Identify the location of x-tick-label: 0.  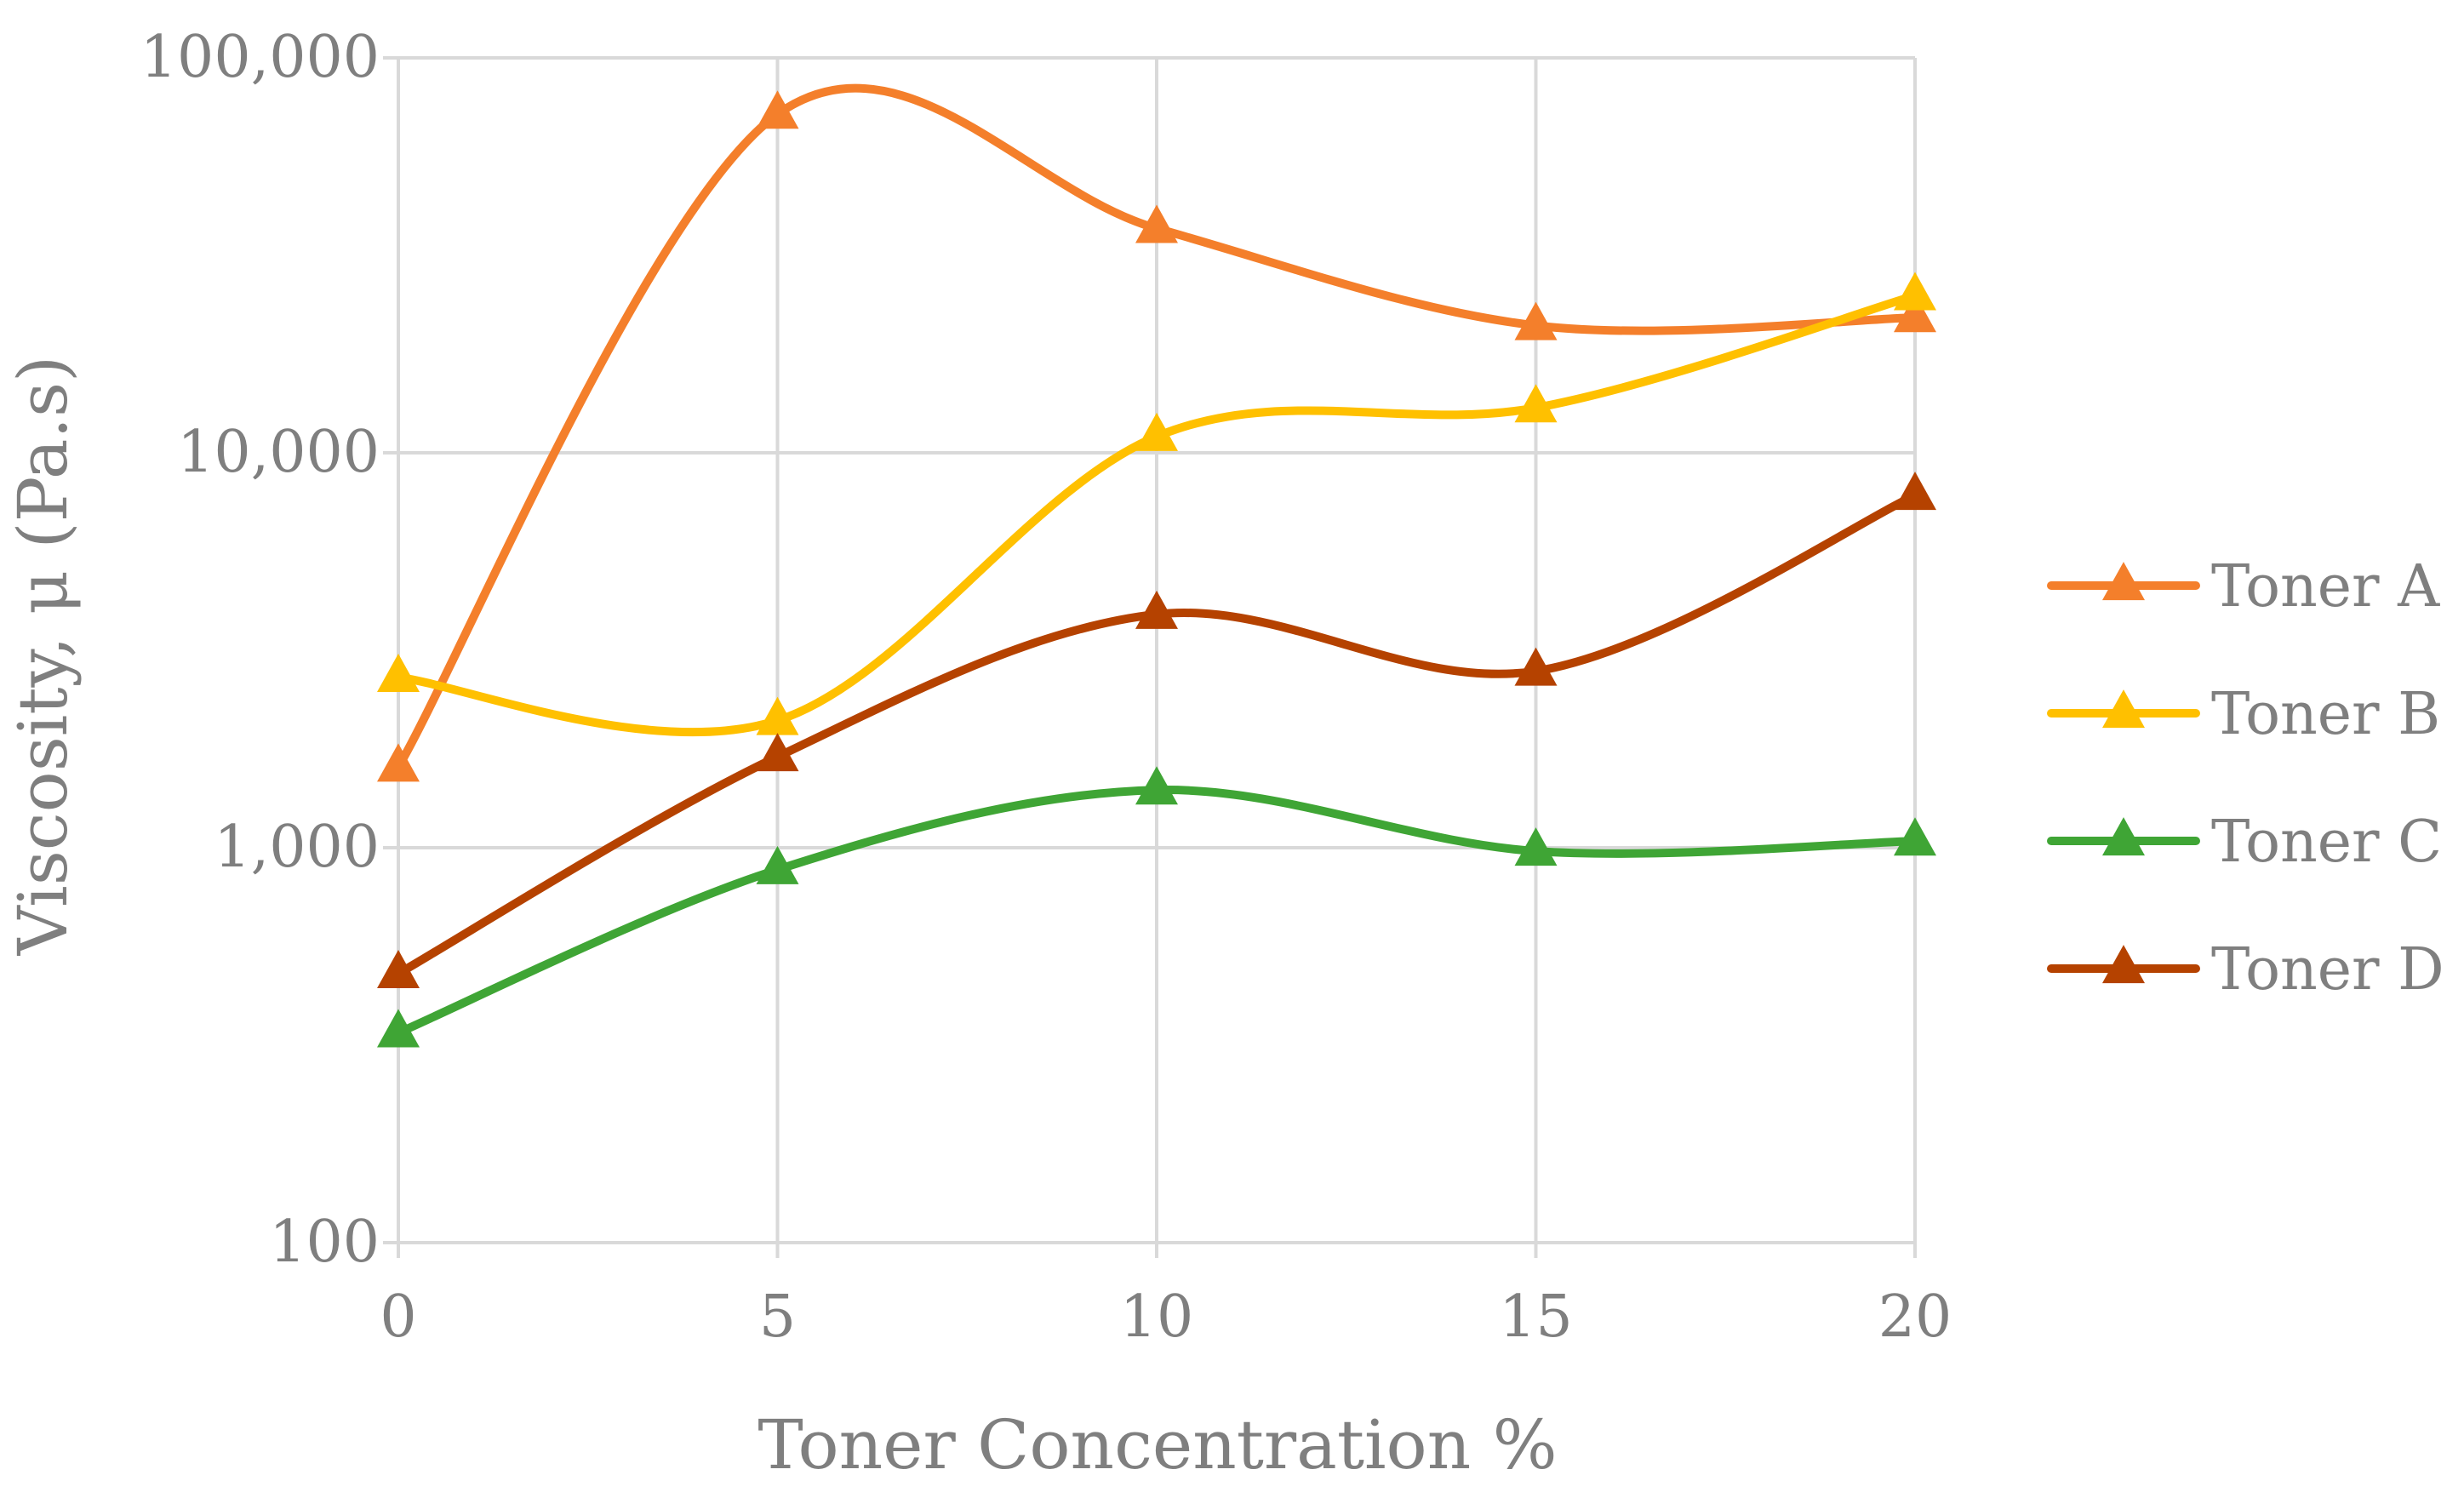
(398, 1318).